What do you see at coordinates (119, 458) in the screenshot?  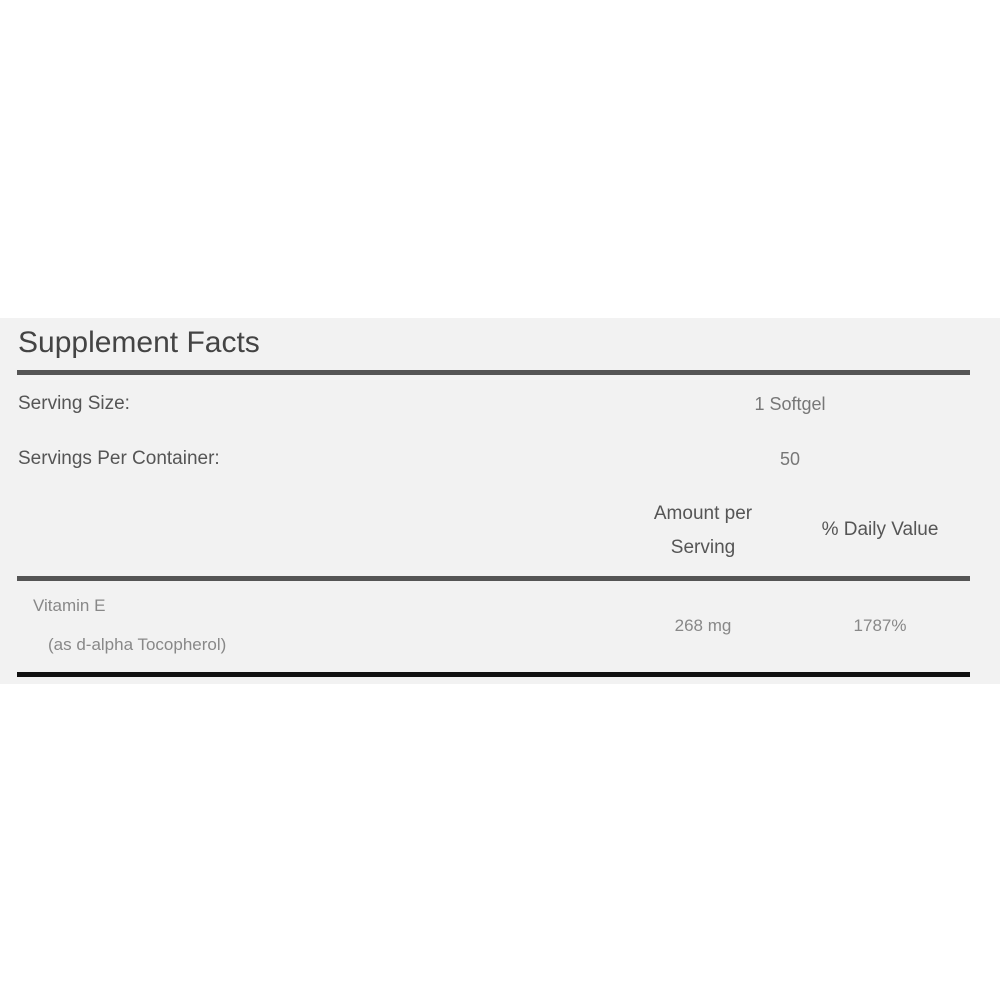 I see `servings-per-container-label: Servings Per Container:` at bounding box center [119, 458].